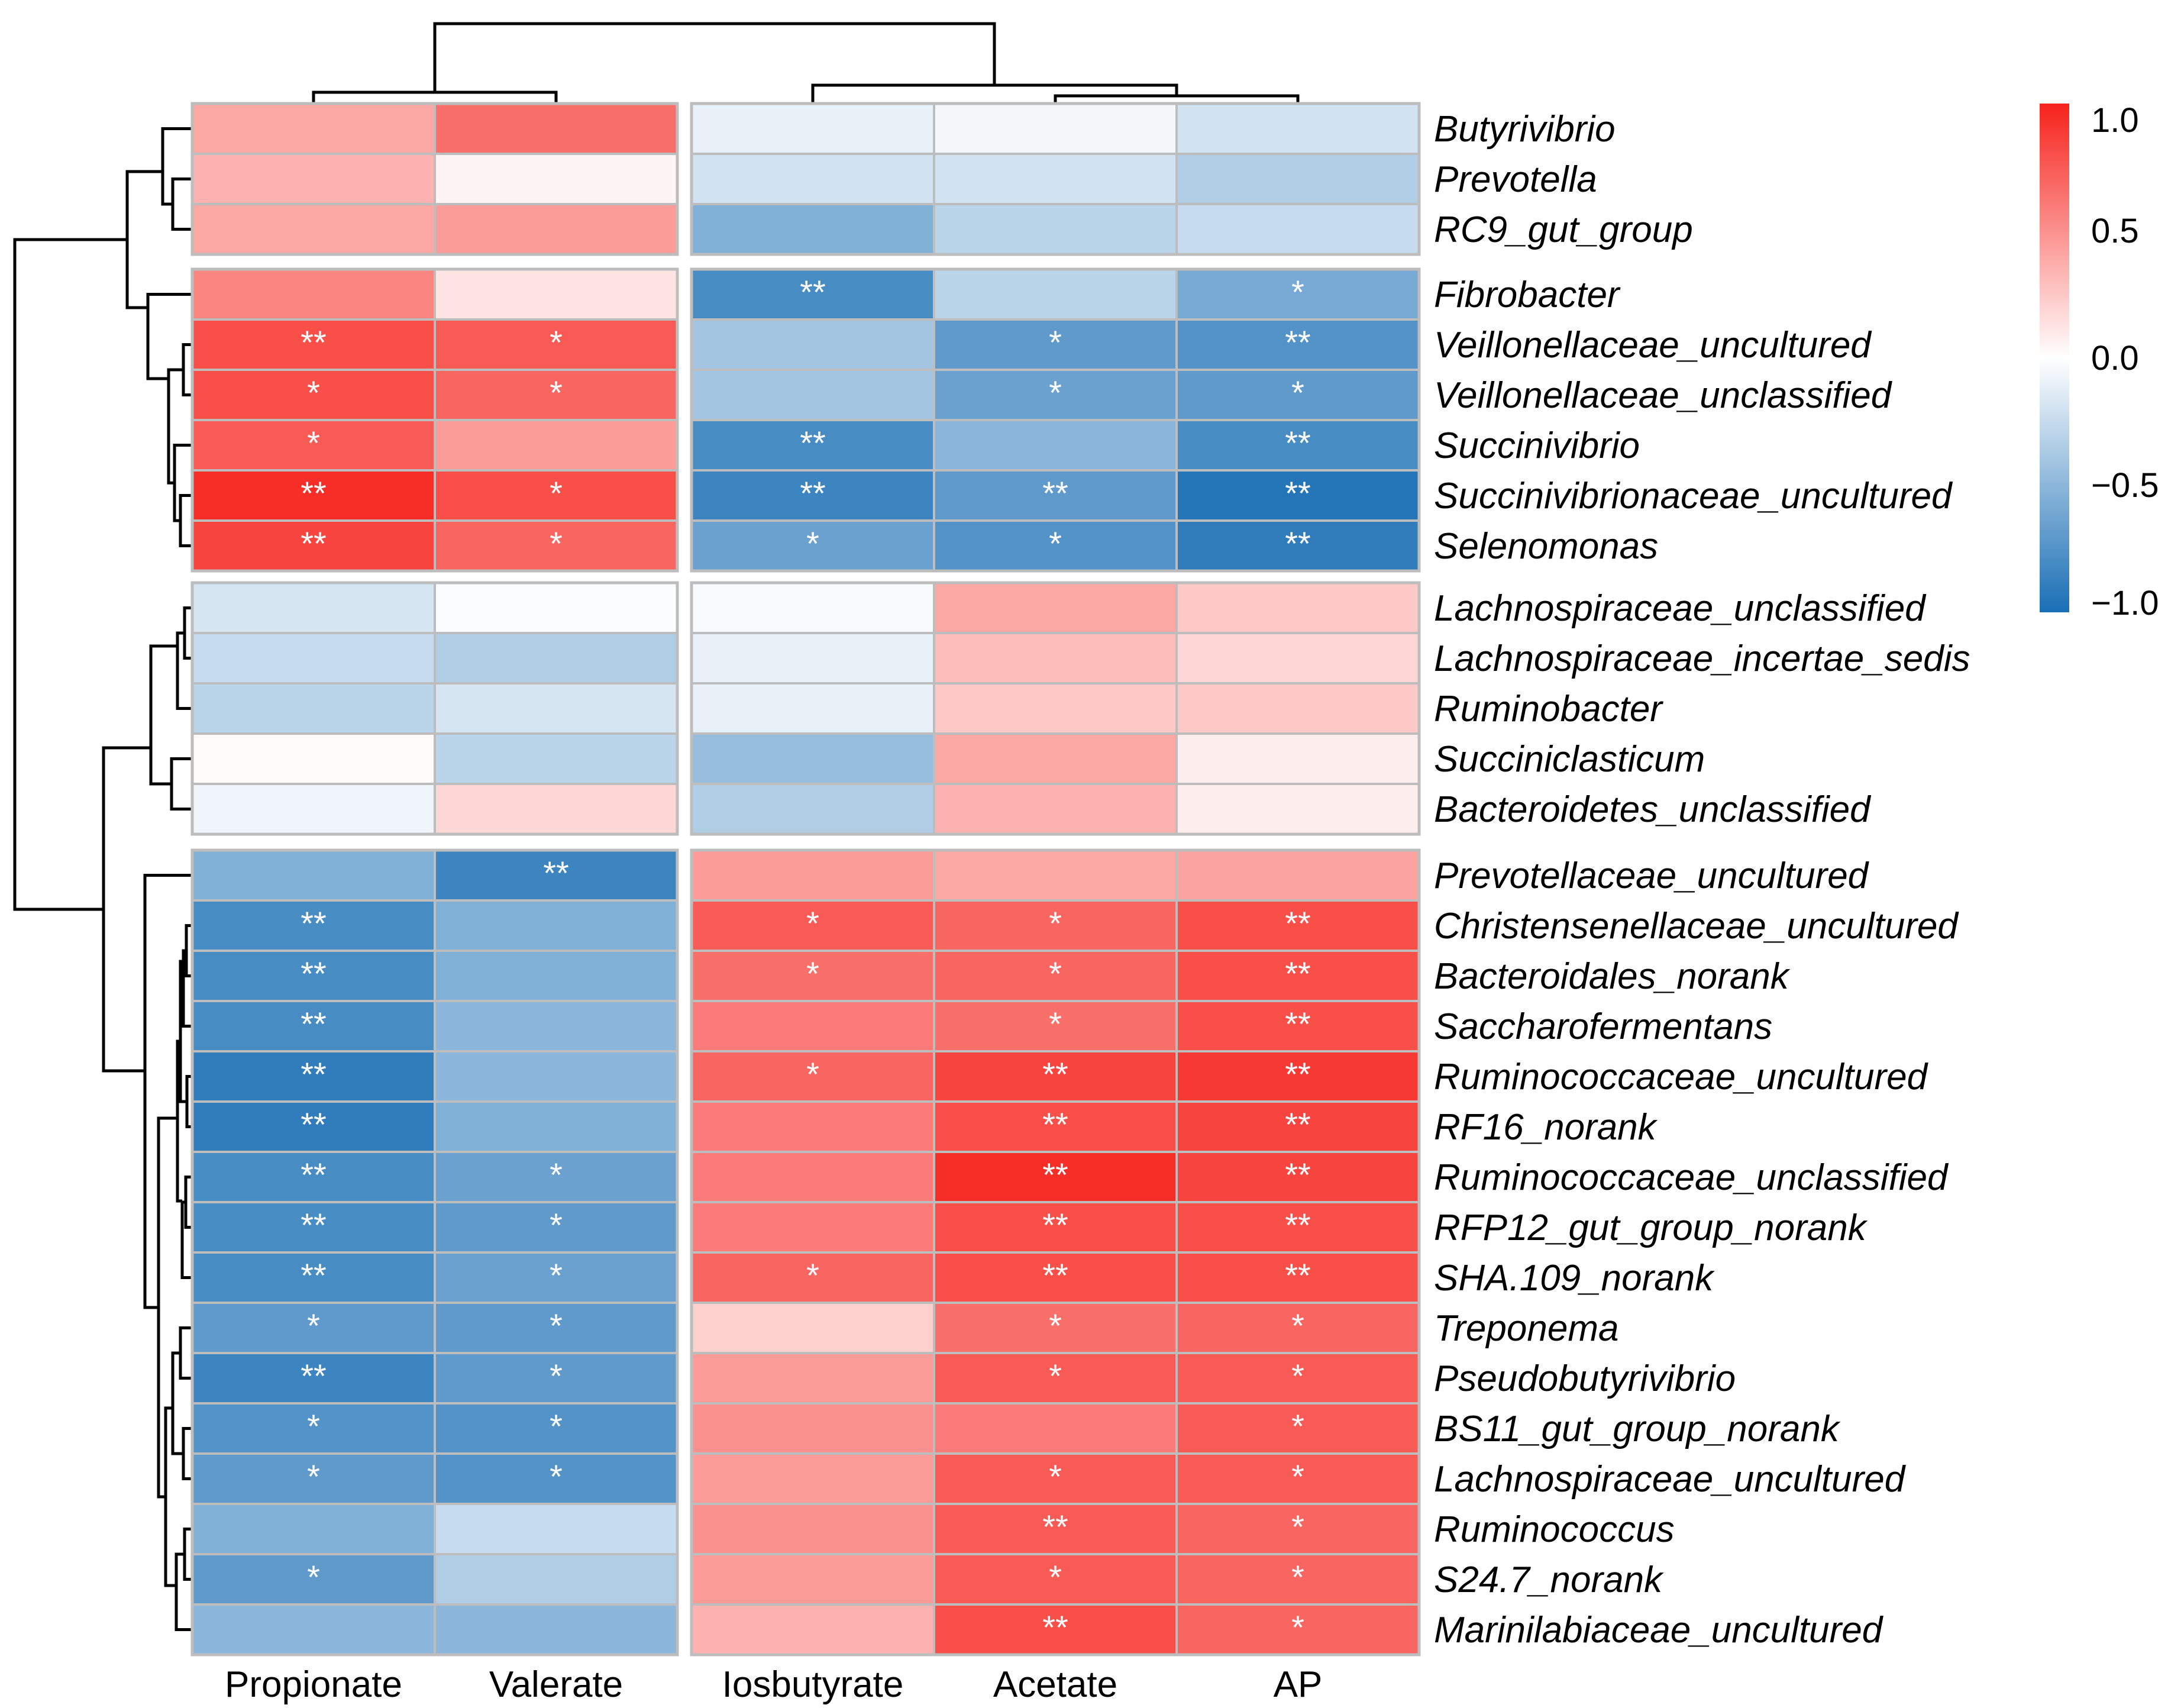 The width and height of the screenshot is (2184, 1708). I want to click on row-label: Veillonellaceae_uncultured, so click(1653, 345).